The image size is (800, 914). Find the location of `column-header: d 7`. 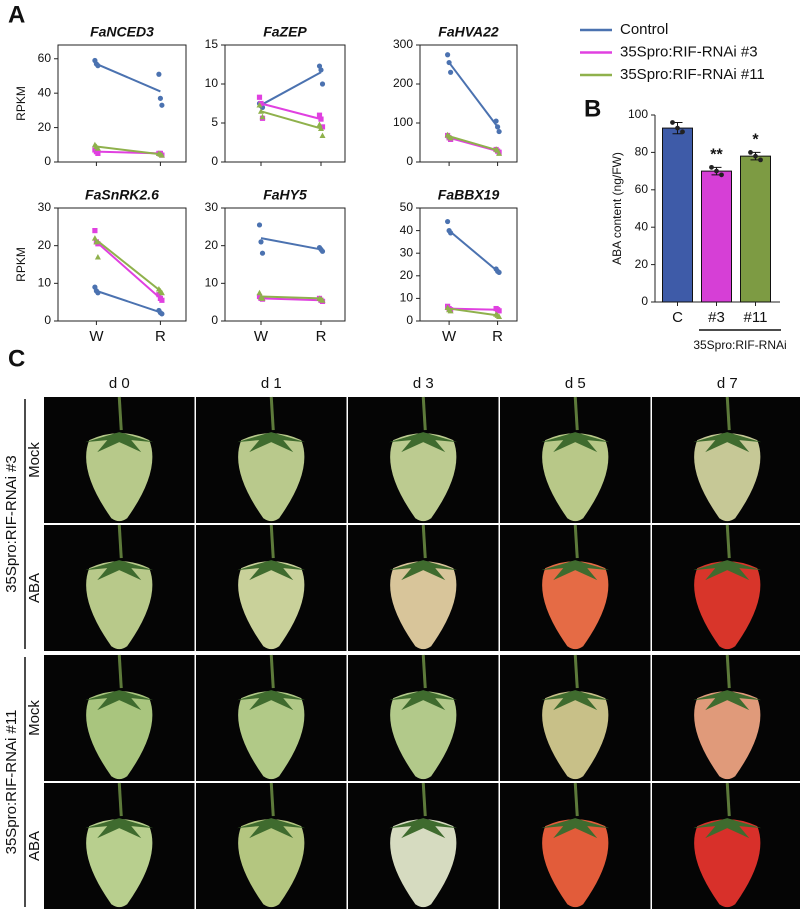

column-header: d 7 is located at coordinates (727, 383).